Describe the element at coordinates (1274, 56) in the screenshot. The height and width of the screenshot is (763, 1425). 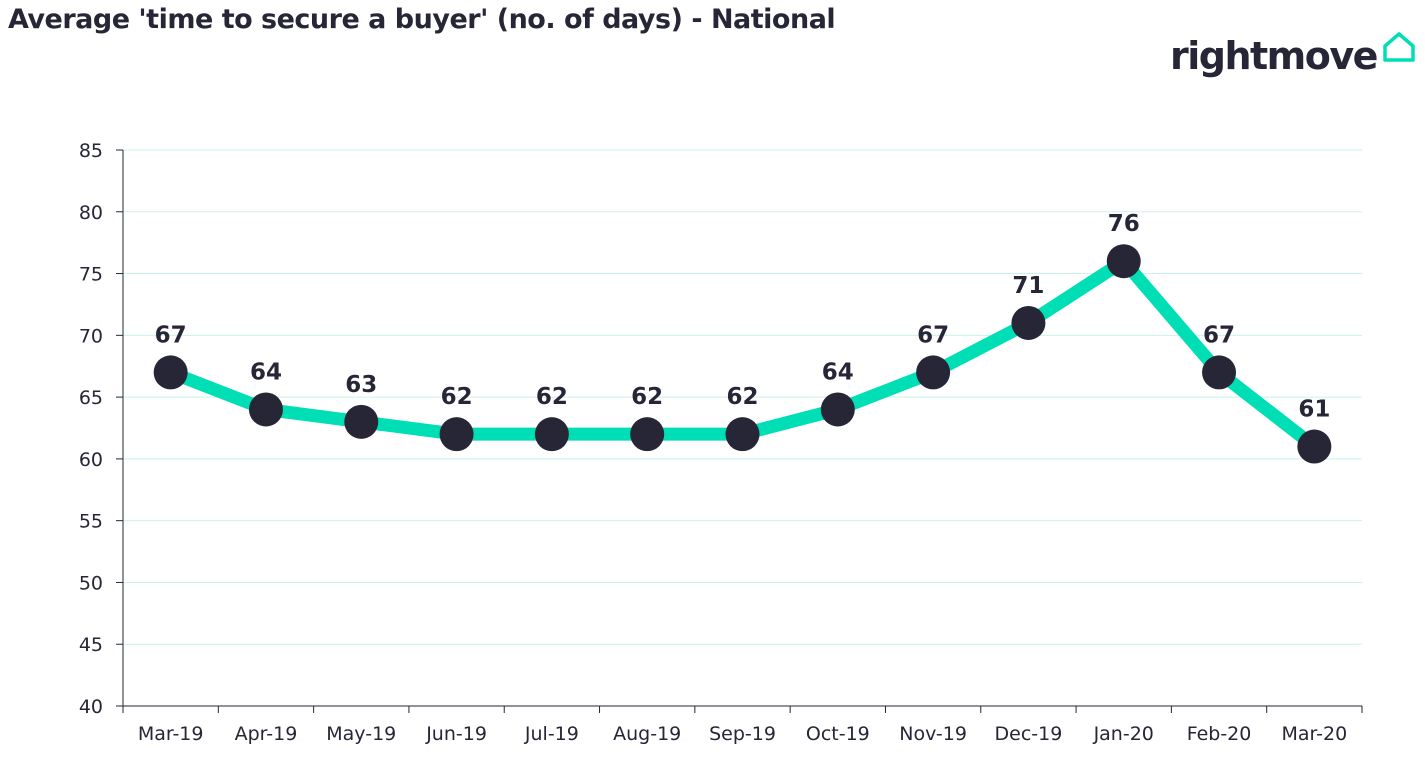
I see `logo-wordmark: rightmove` at that location.